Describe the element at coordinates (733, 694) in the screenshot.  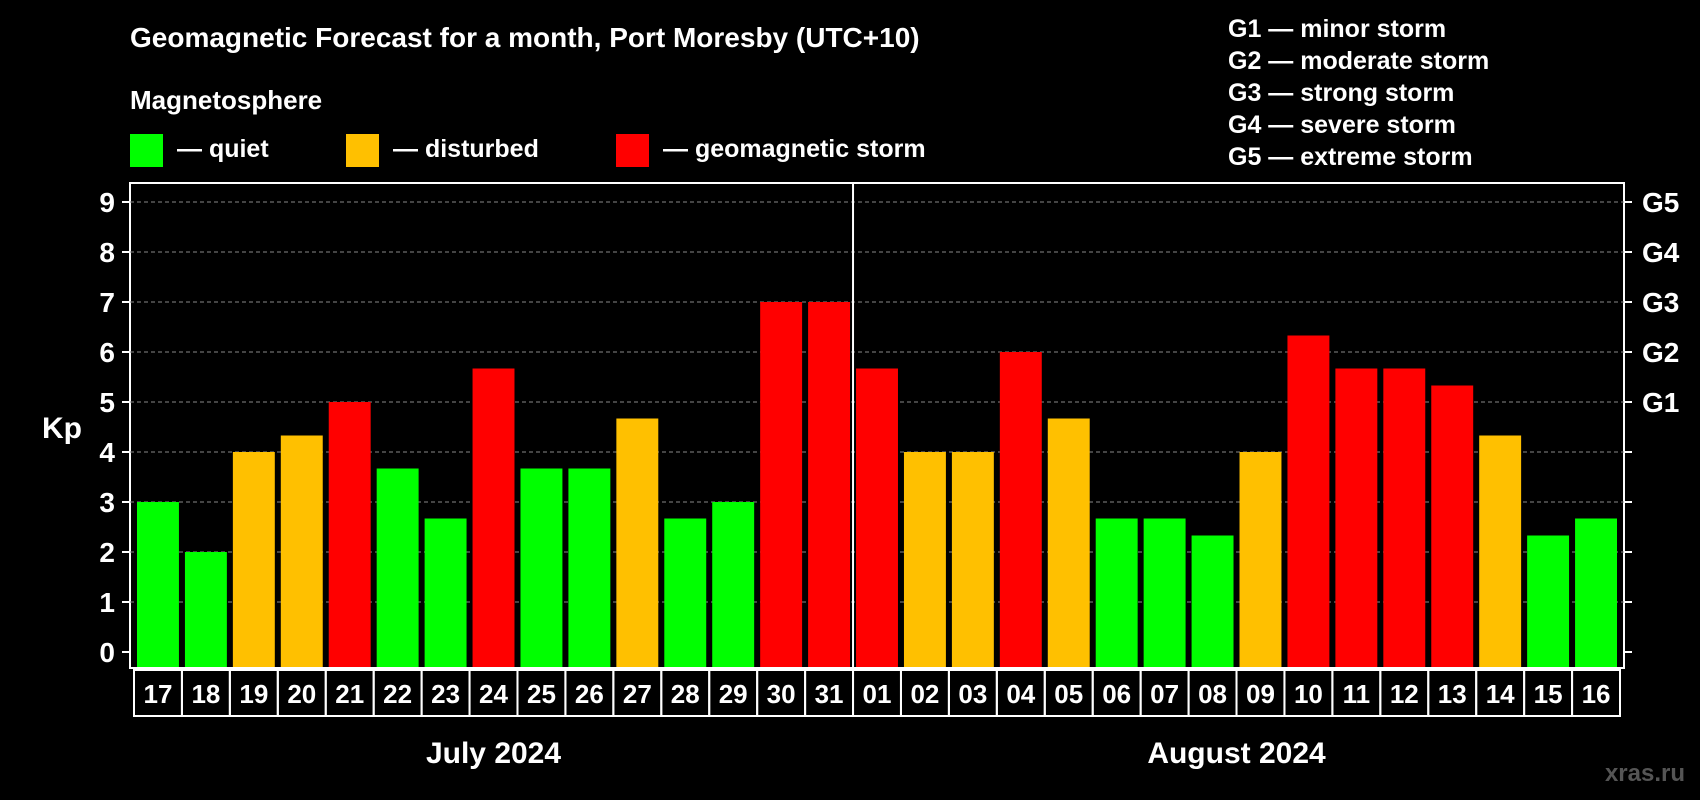
I see `date-label: 29` at that location.